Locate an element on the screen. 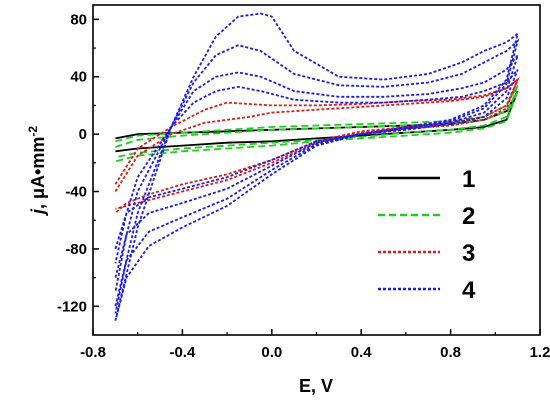 The height and width of the screenshot is (405, 550). y-tick-label: -120 is located at coordinates (72, 306).